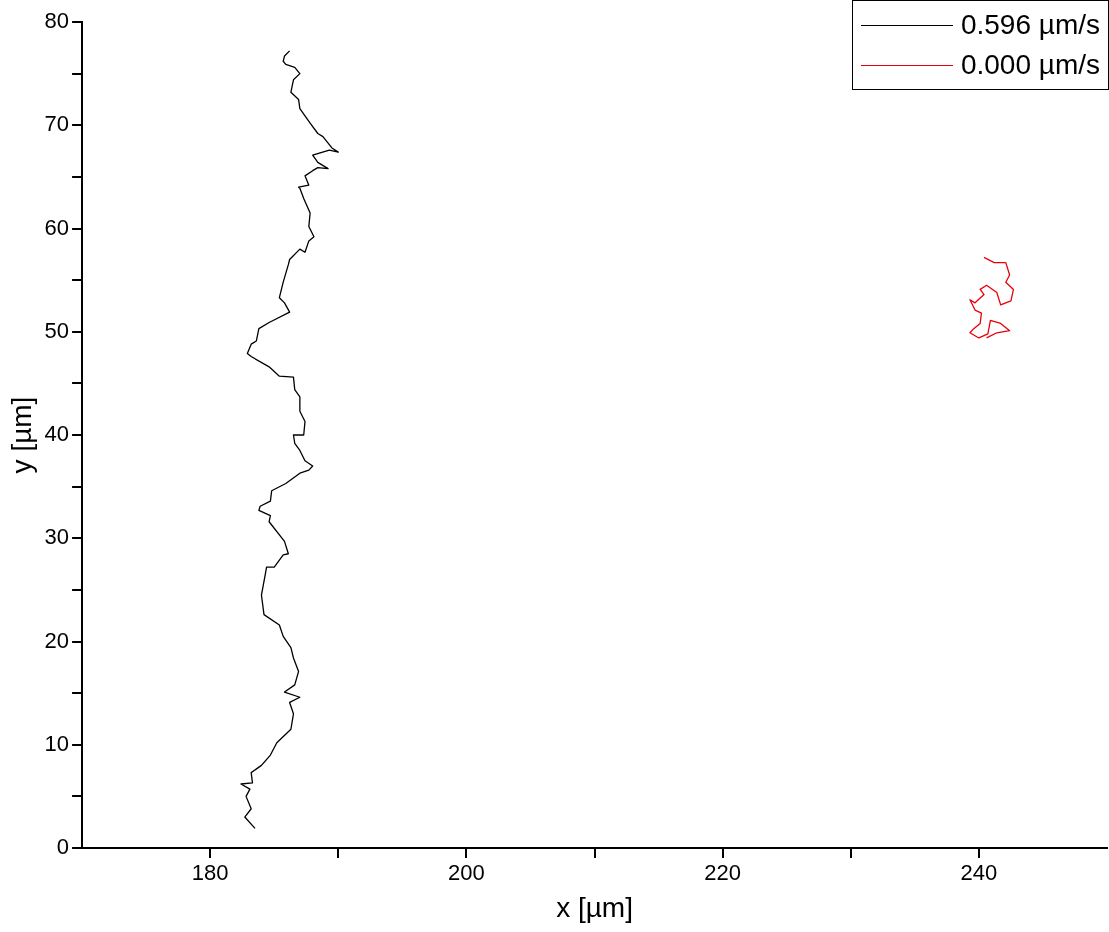  What do you see at coordinates (63, 847) in the screenshot?
I see `y-tick-label: 0` at bounding box center [63, 847].